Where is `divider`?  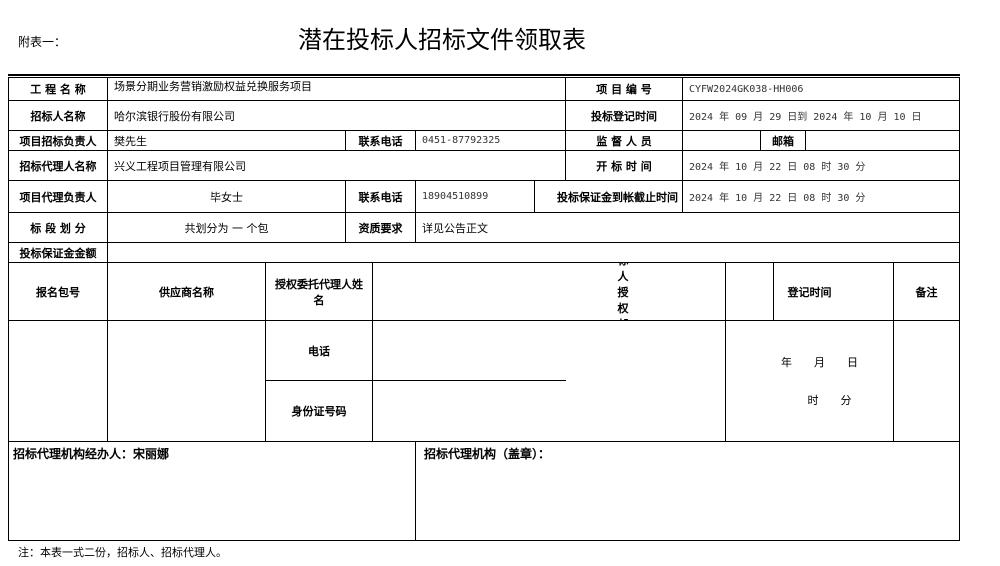 divider is located at coordinates (469, 380).